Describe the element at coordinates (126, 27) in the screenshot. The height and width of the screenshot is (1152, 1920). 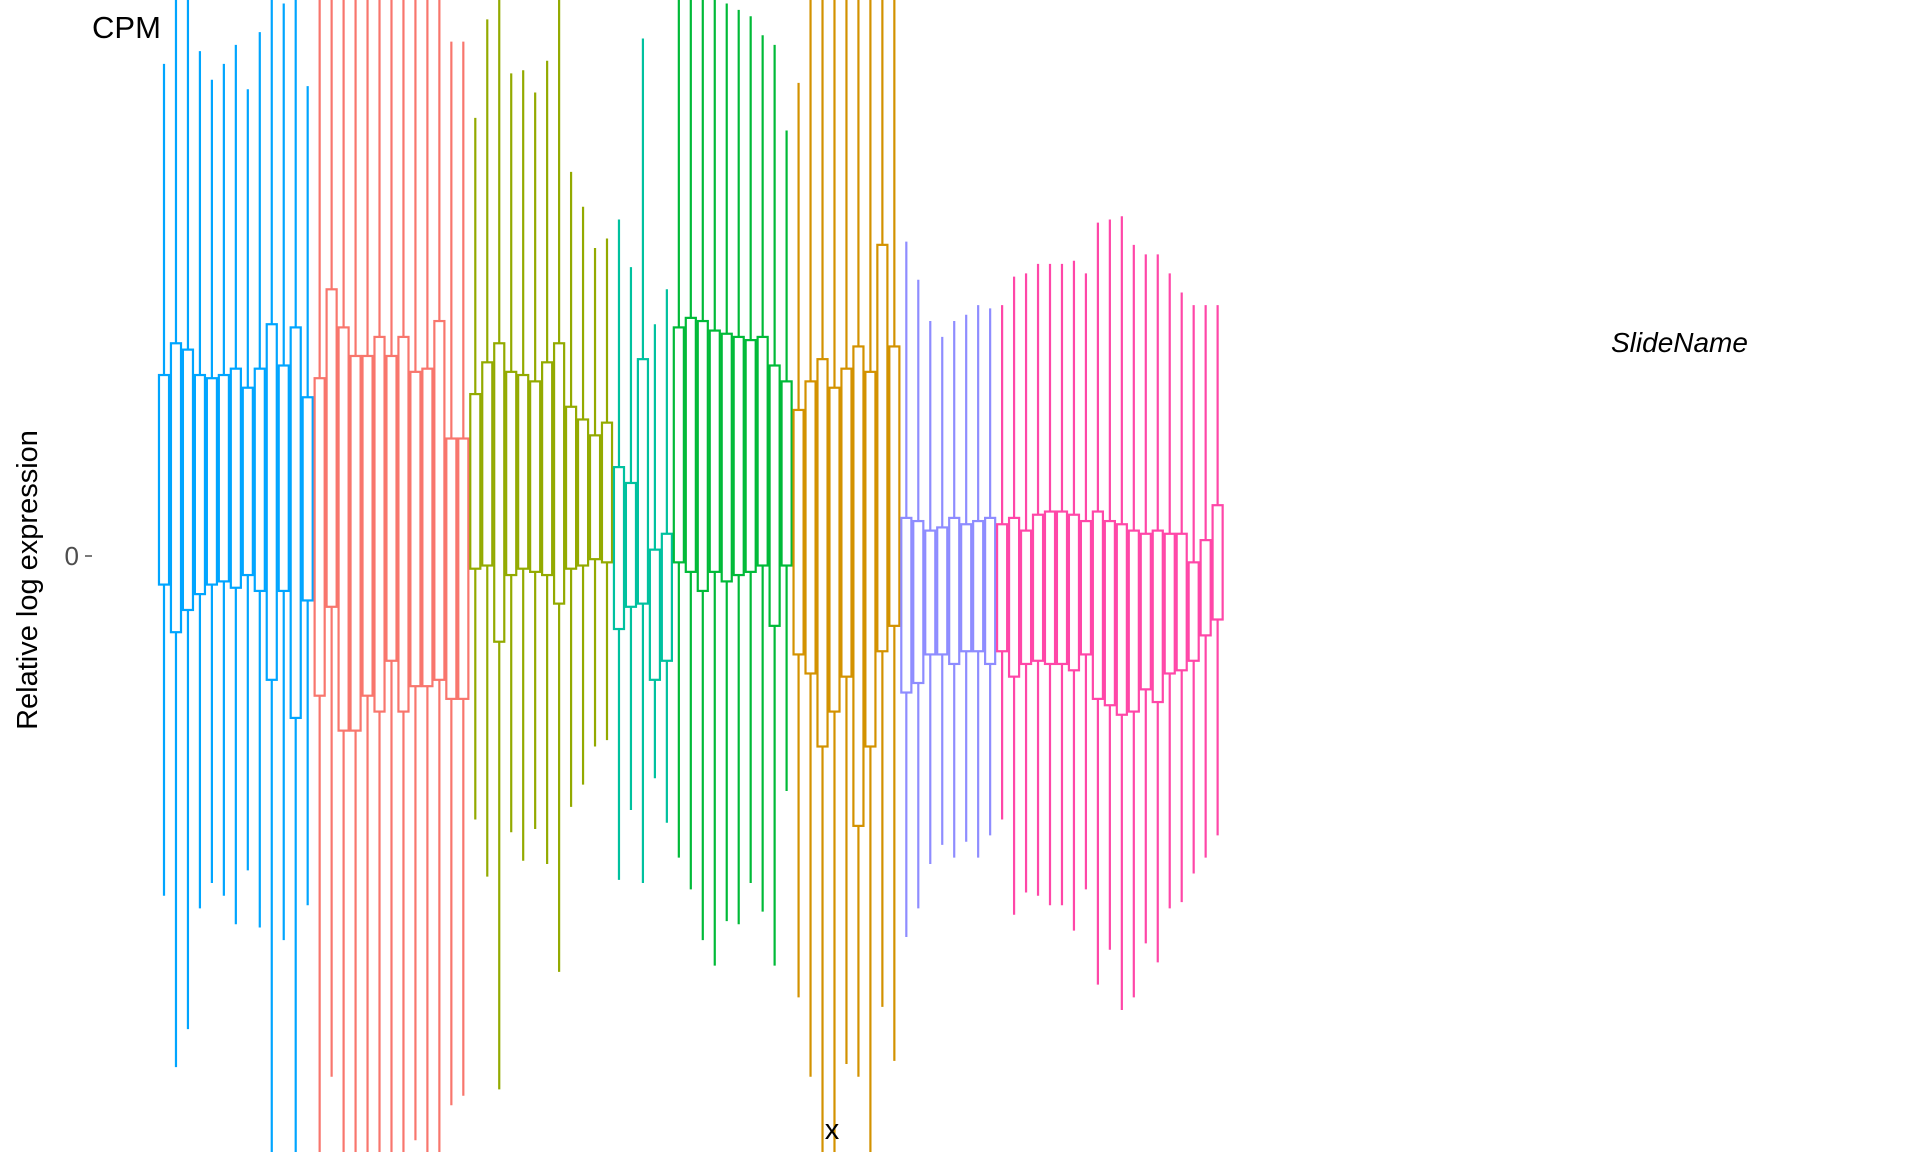
I see `chart-title: CPM` at that location.